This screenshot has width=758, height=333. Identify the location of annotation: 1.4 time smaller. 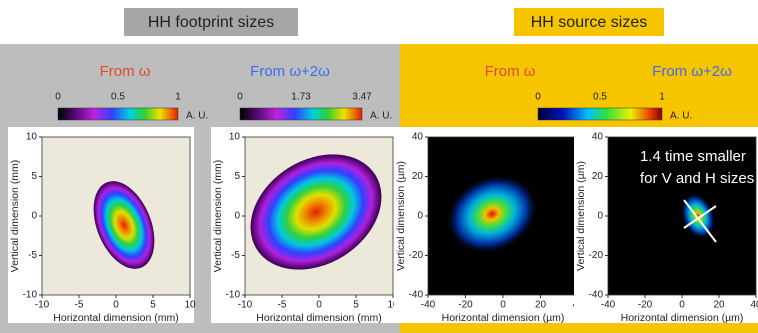
(693, 156).